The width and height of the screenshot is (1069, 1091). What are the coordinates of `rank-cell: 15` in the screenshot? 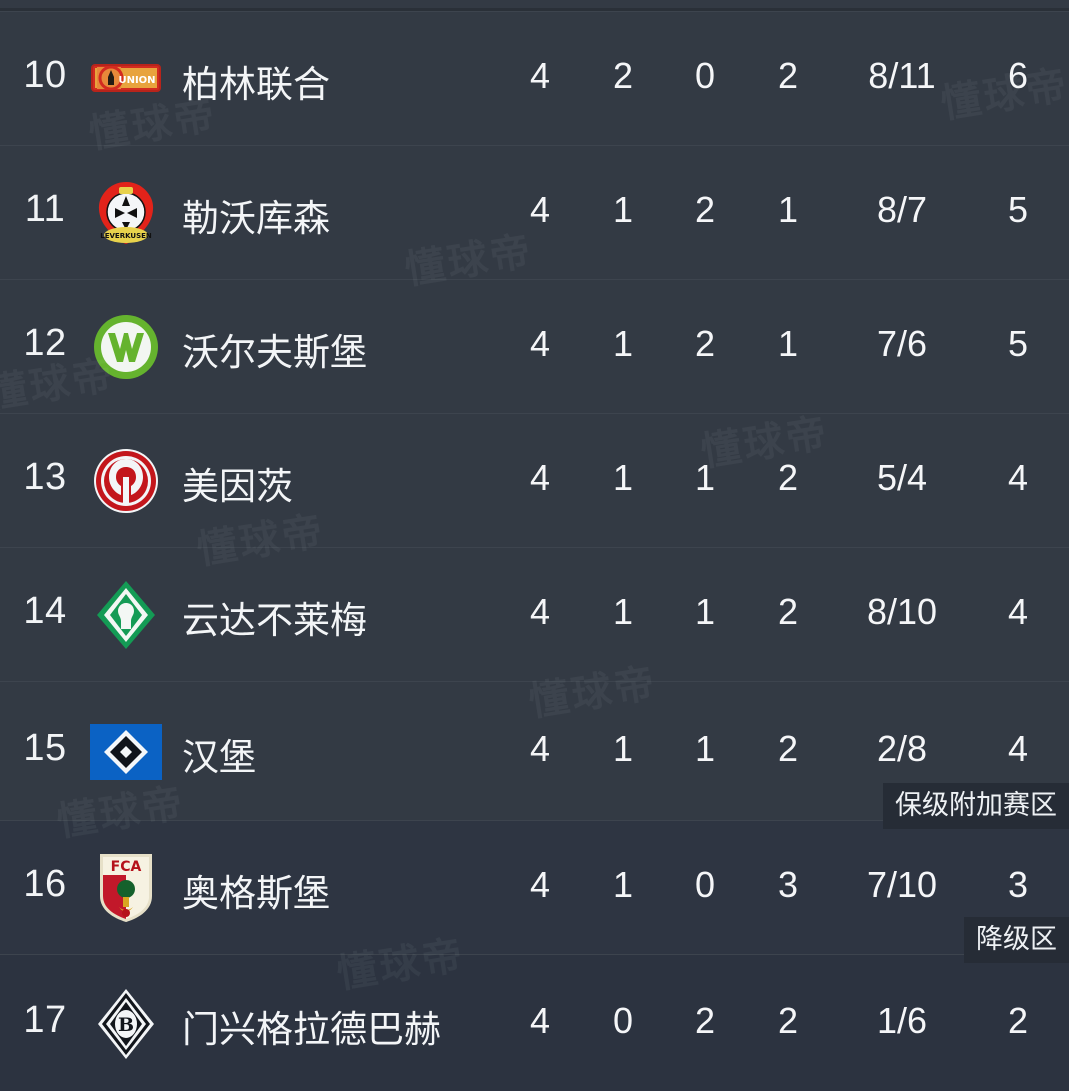 It's located at (45, 748).